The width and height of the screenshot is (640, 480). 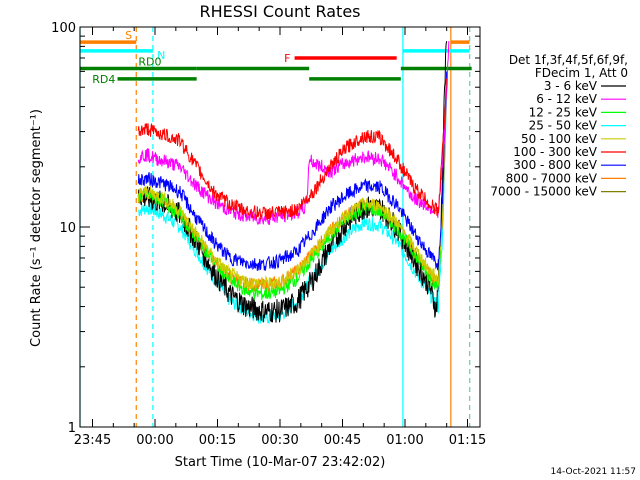 I want to click on x-tick-label: 00:15, so click(x=217, y=440).